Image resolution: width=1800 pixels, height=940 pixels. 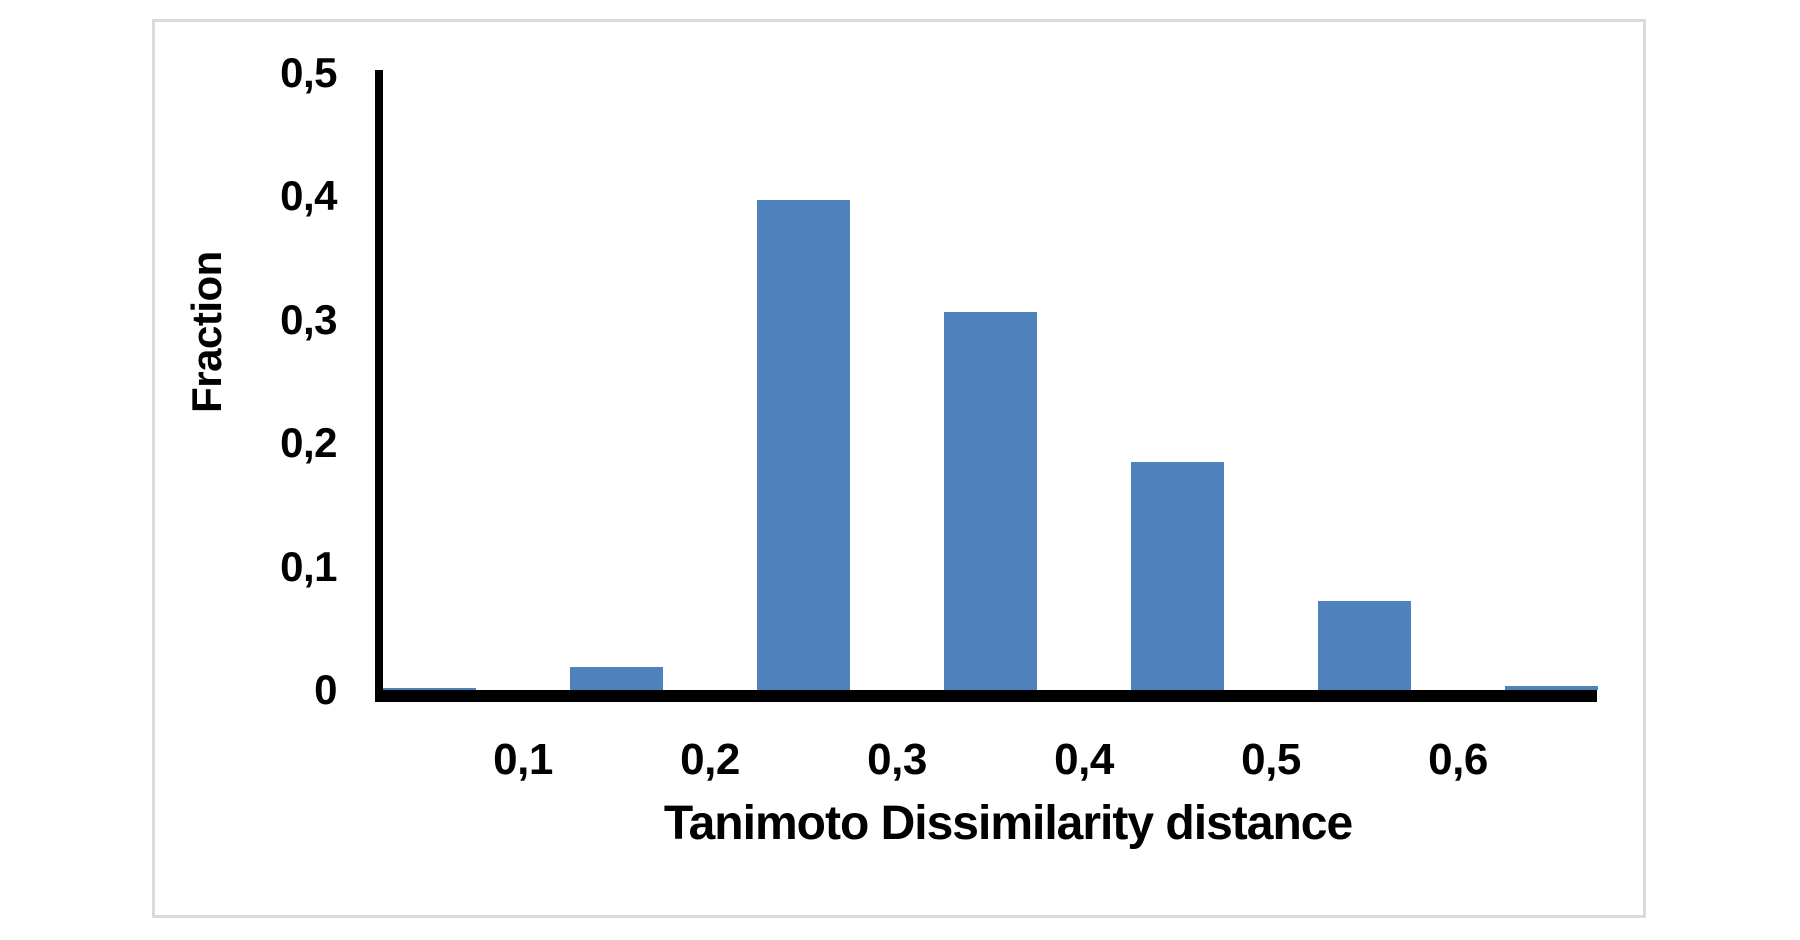 I want to click on x-tick-label-0,4: 0,4, so click(x=1084, y=759).